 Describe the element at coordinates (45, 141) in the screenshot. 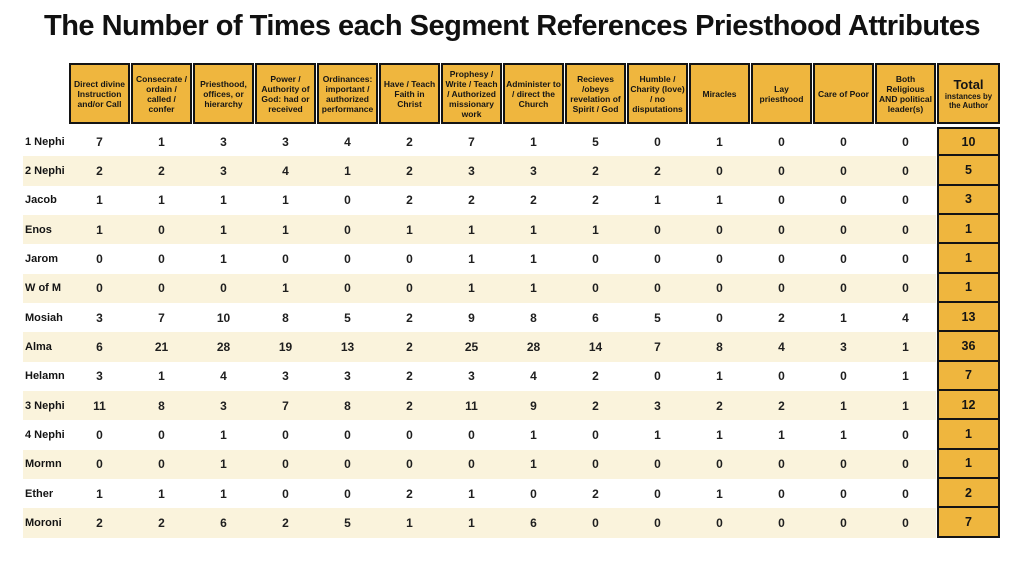

I see `row-label: 1 Nephi` at that location.